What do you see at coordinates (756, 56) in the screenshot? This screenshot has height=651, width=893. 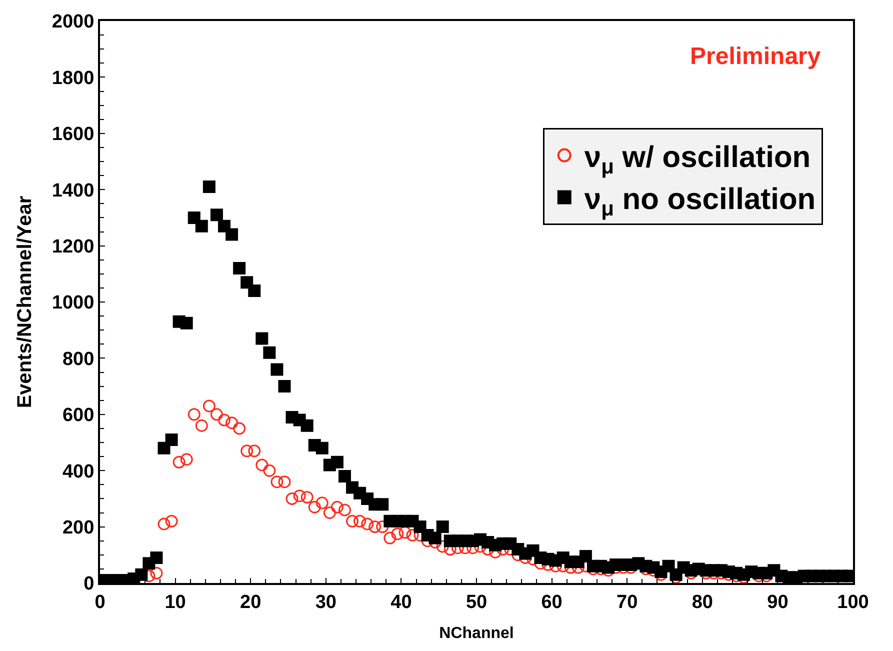 I see `annotation: Preliminary` at bounding box center [756, 56].